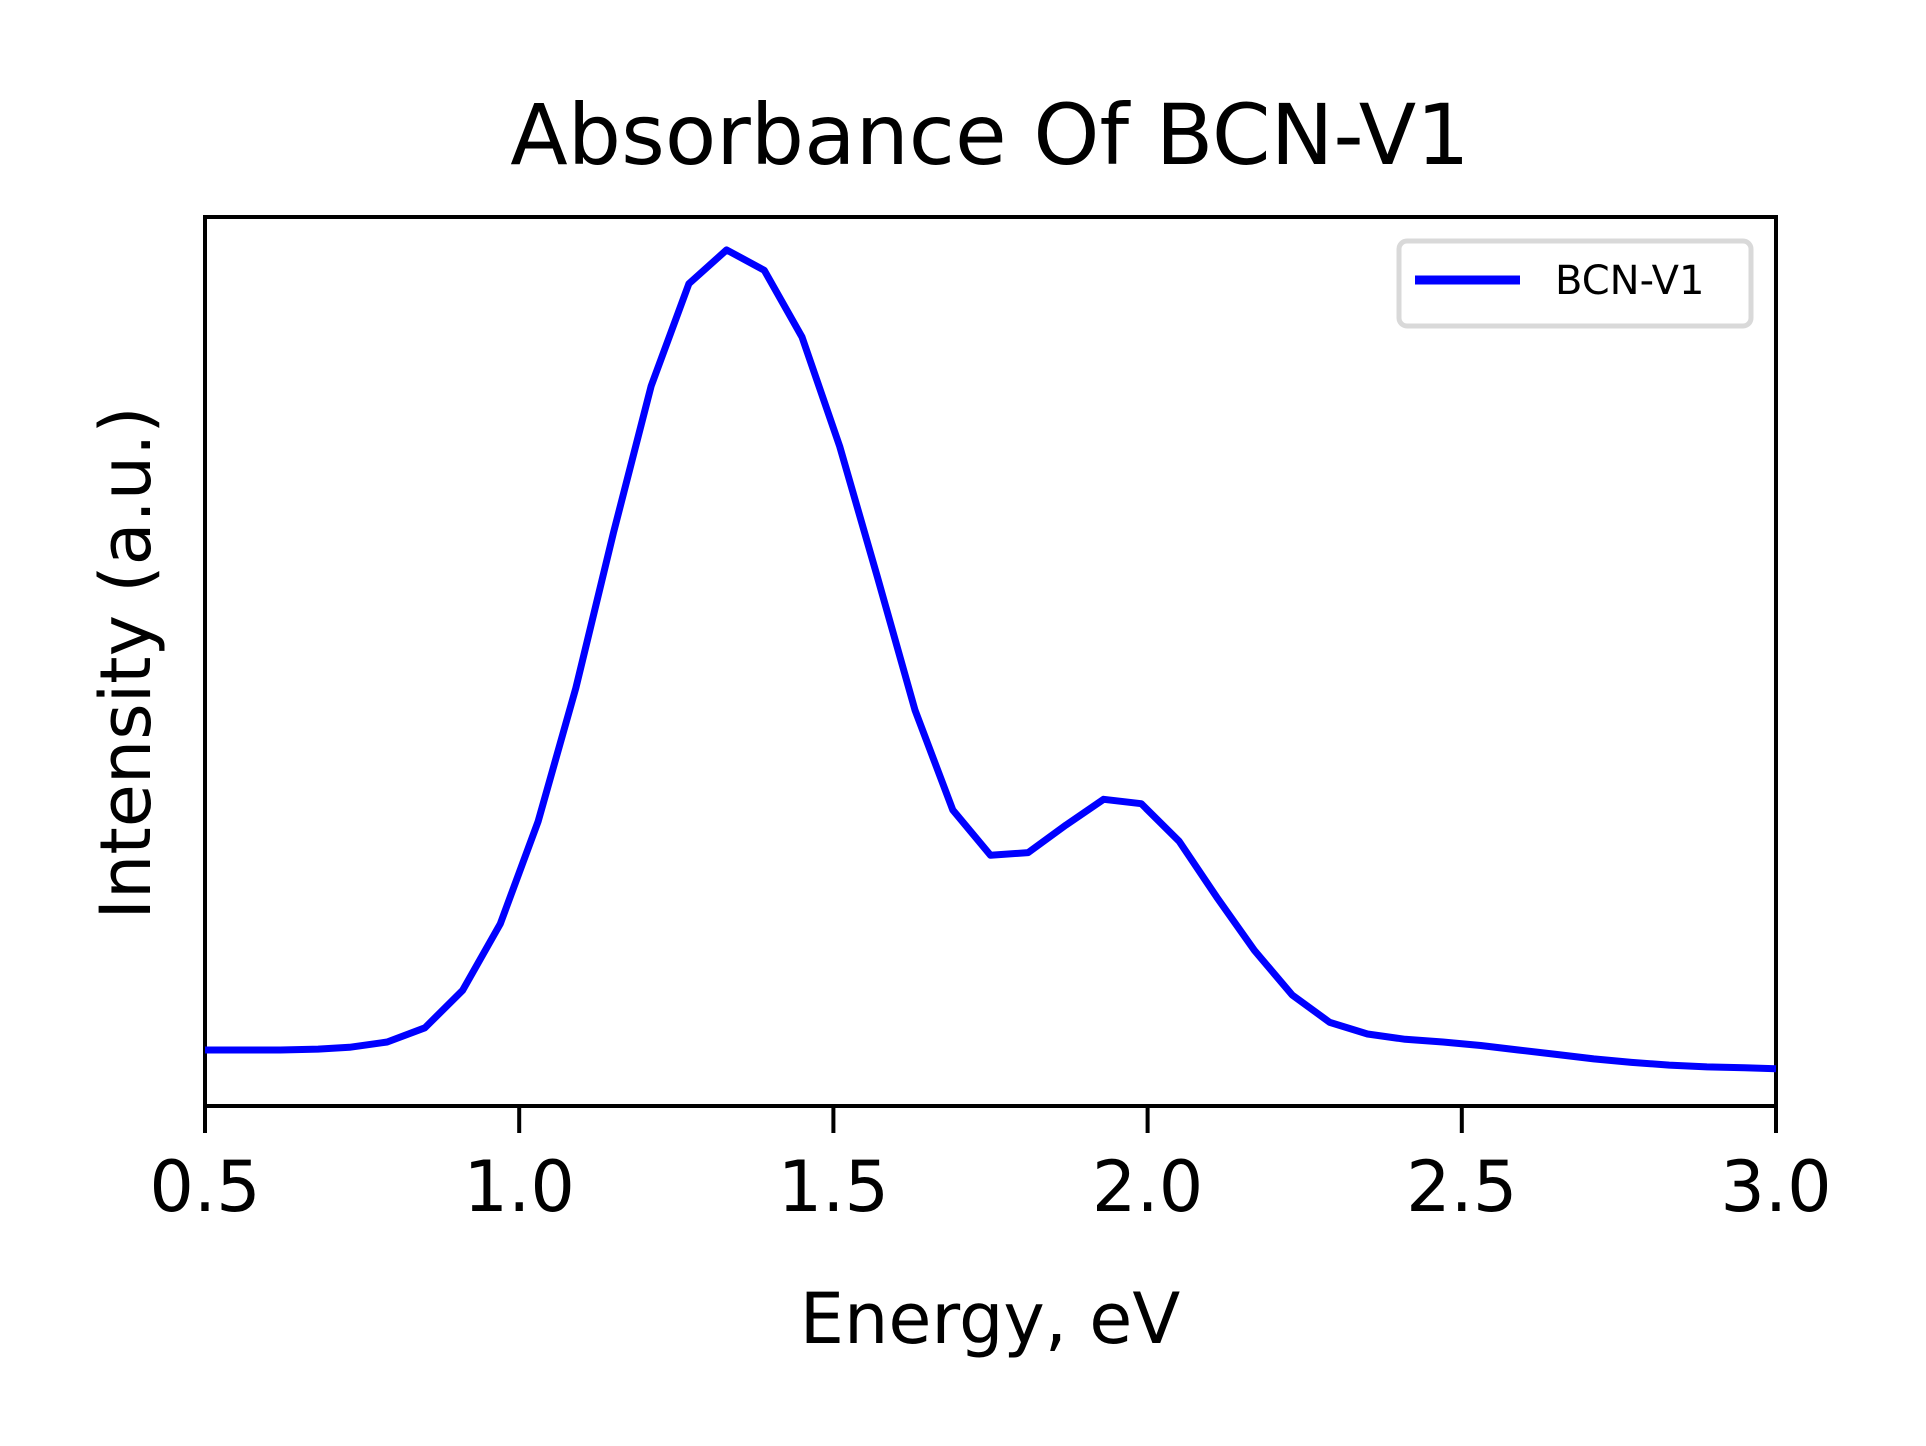 The width and height of the screenshot is (1926, 1446). Describe the element at coordinates (204, 1187) in the screenshot. I see `x-tick-label: 0.5` at that location.